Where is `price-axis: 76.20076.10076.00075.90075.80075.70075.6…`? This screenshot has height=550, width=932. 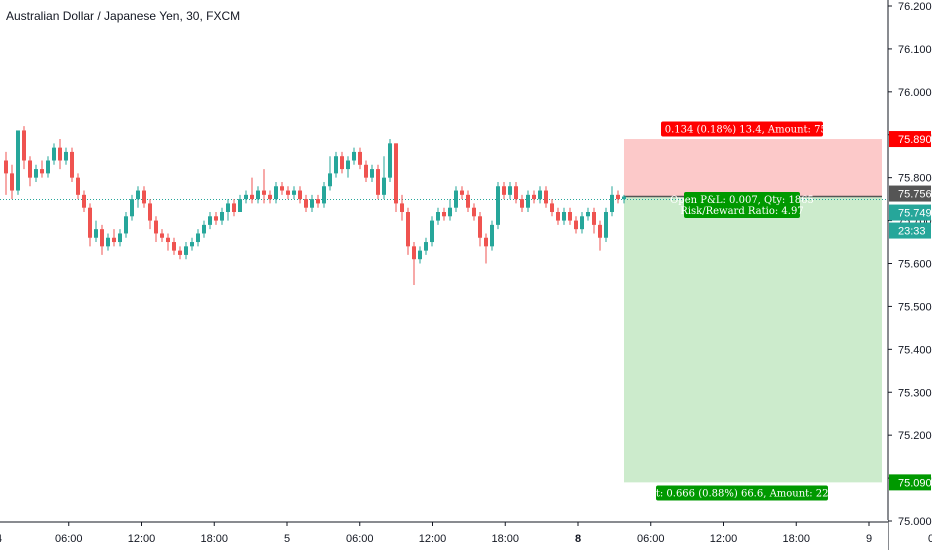 price-axis: 76.20076.10076.00075.90075.80075.70075.6… is located at coordinates (909, 275).